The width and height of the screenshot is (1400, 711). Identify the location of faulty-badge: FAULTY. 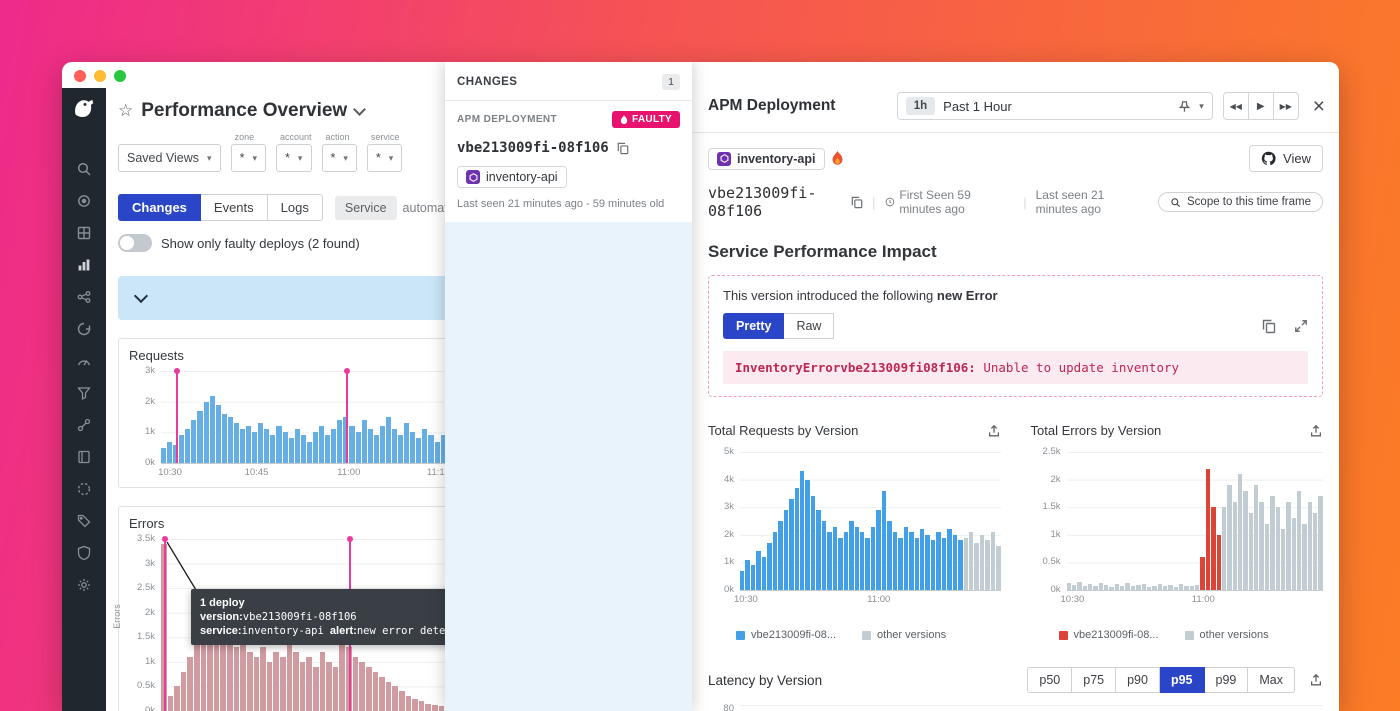
(646, 119).